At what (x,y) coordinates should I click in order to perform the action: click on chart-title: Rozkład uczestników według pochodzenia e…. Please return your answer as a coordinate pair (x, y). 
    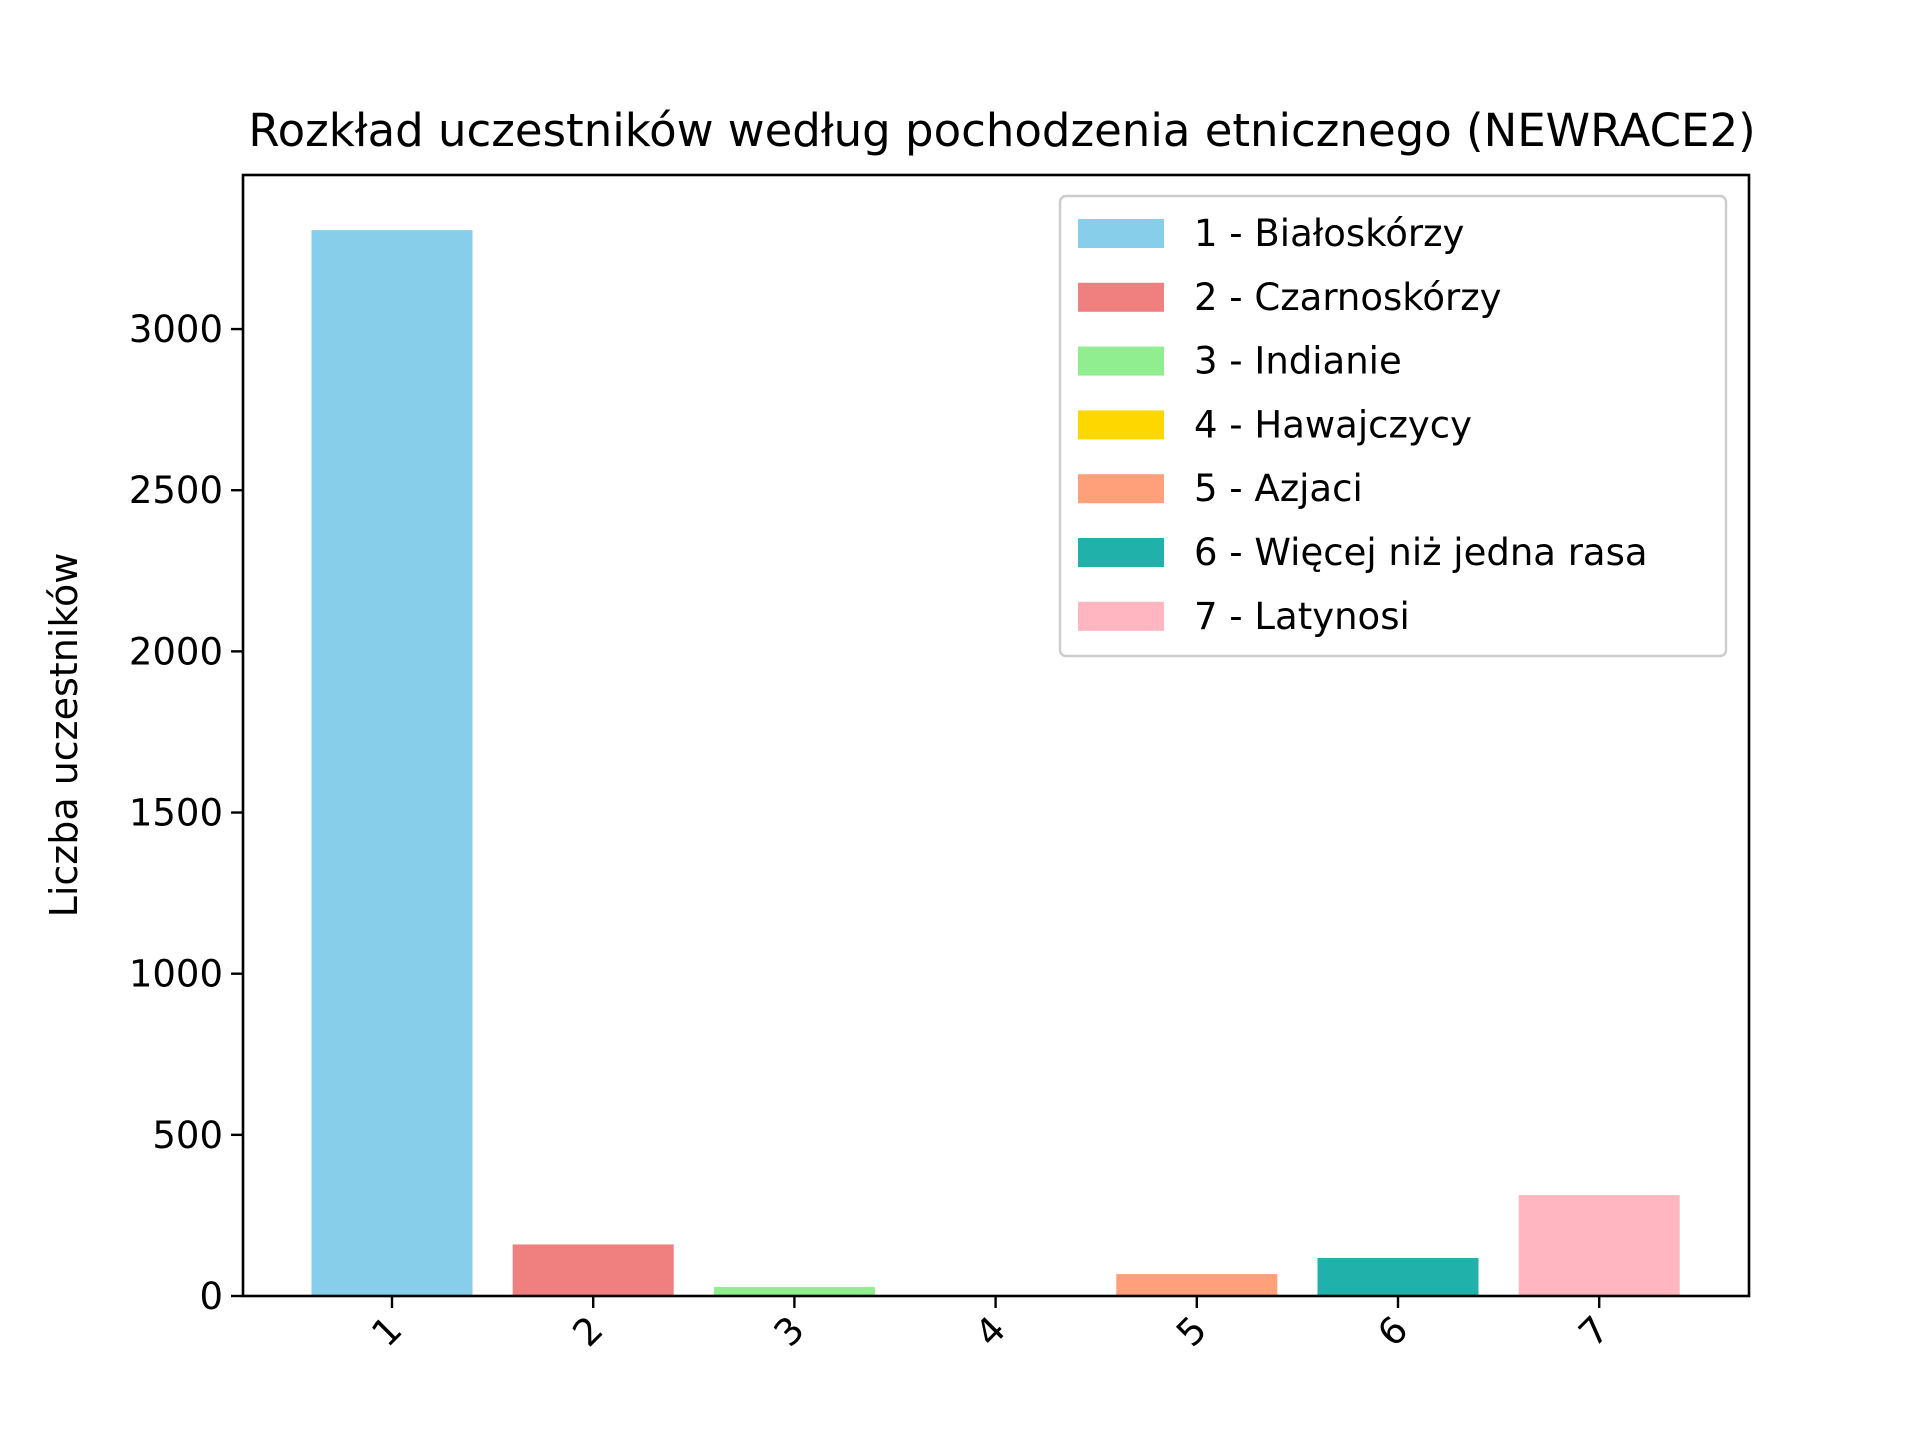
    Looking at the image, I should click on (1001, 130).